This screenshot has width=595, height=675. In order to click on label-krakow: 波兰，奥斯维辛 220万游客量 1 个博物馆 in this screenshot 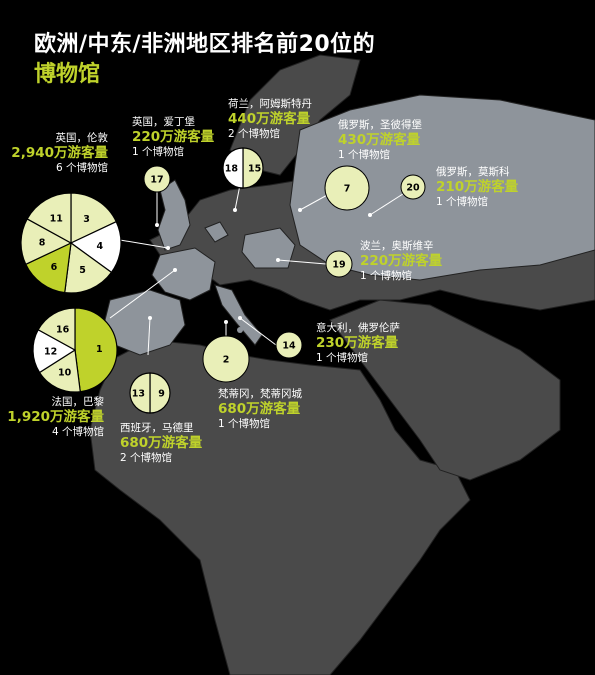, I will do `click(401, 261)`.